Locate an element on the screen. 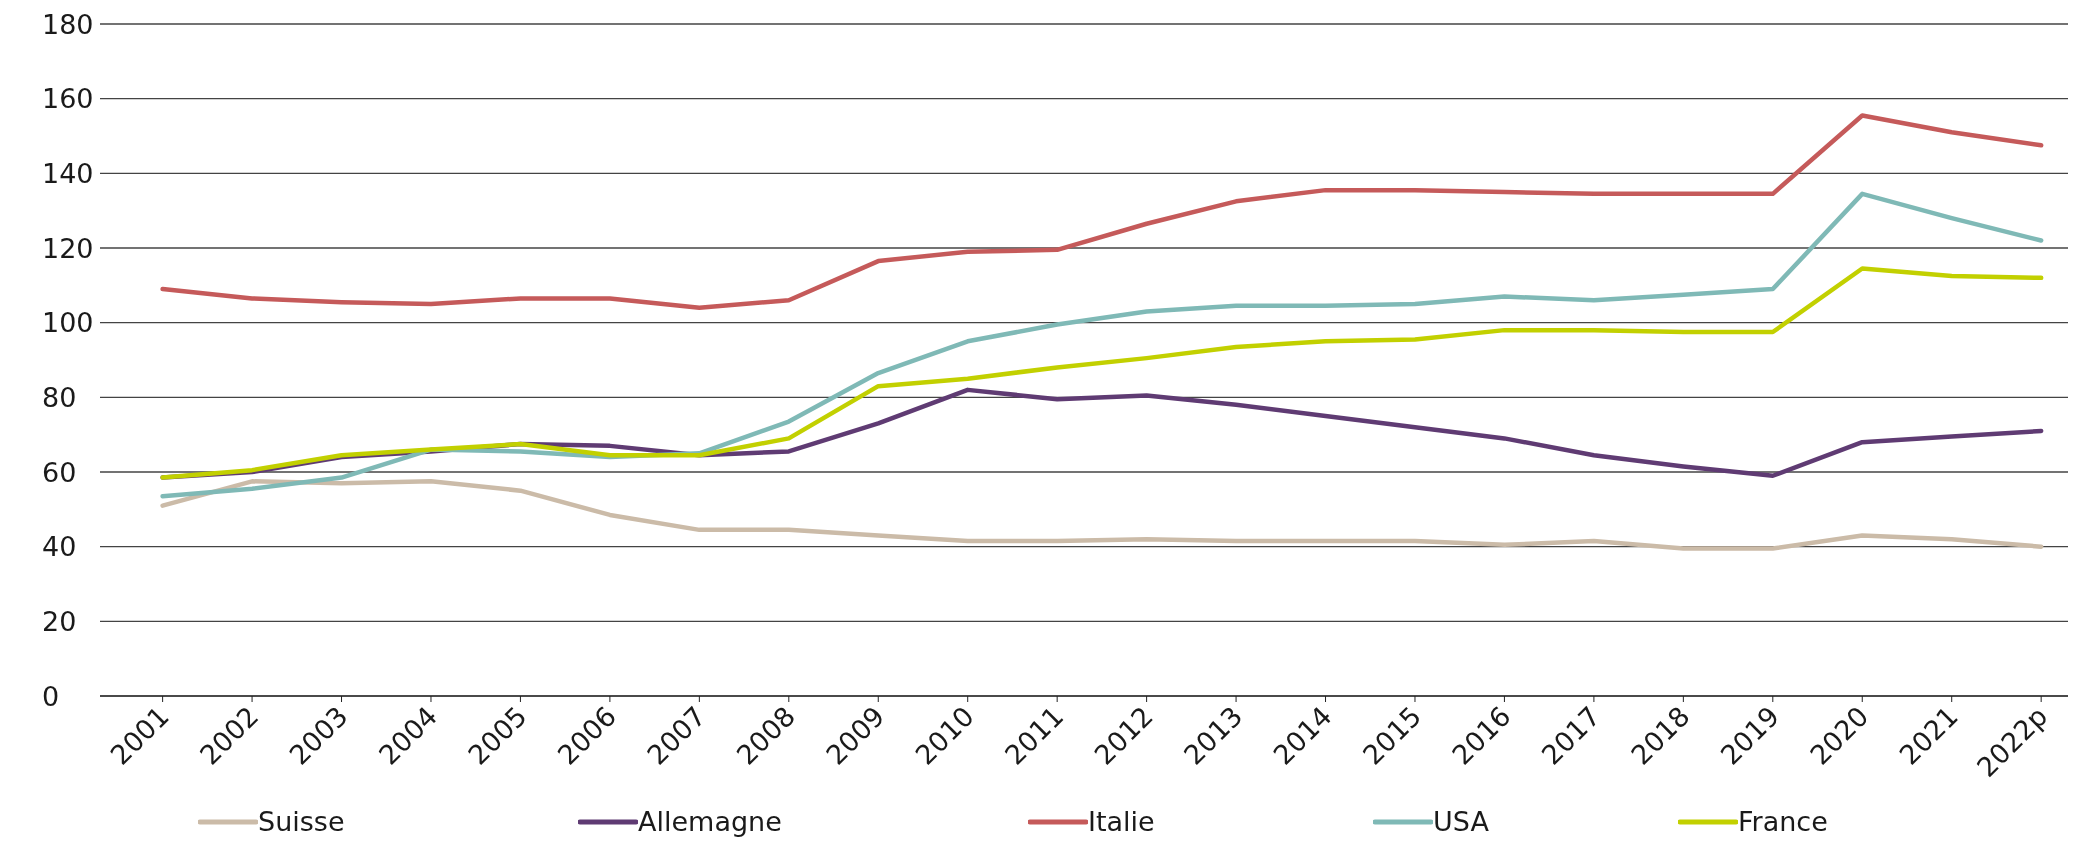 The height and width of the screenshot is (853, 2082). y-tick-label: 0 is located at coordinates (51, 696).